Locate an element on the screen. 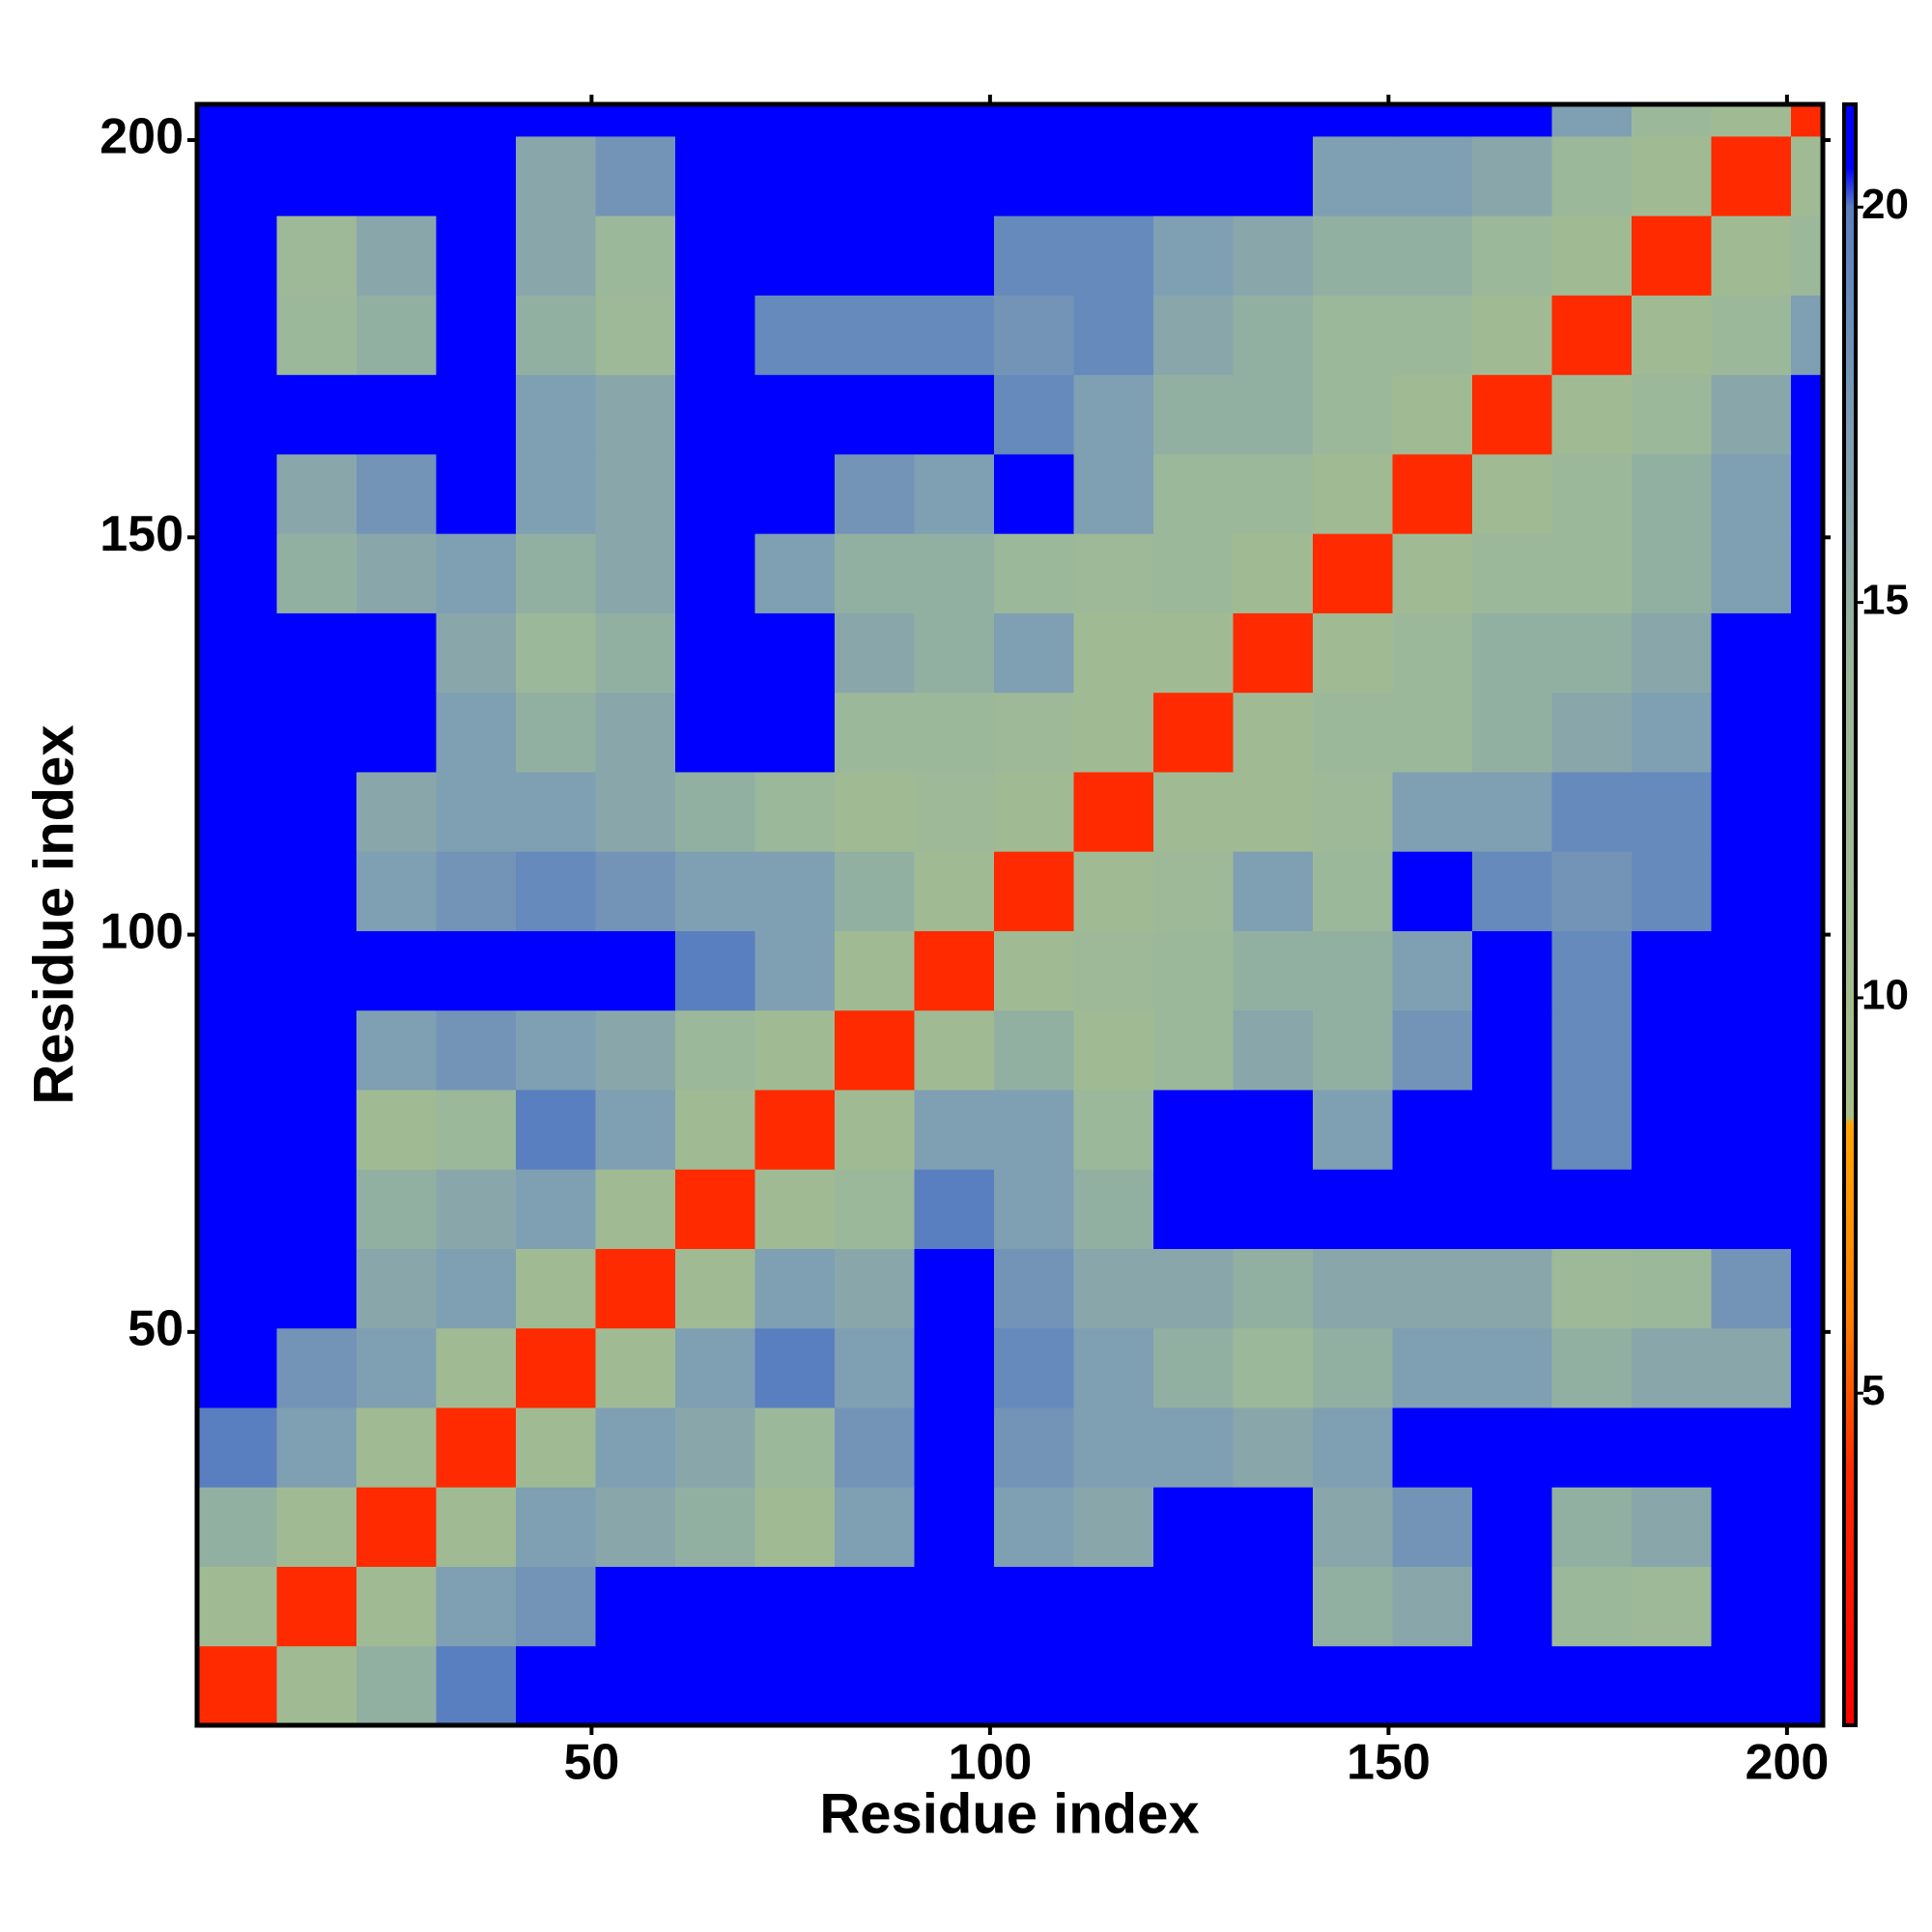 The height and width of the screenshot is (1932, 1932). x-tick-label: 150 is located at coordinates (1389, 1763).